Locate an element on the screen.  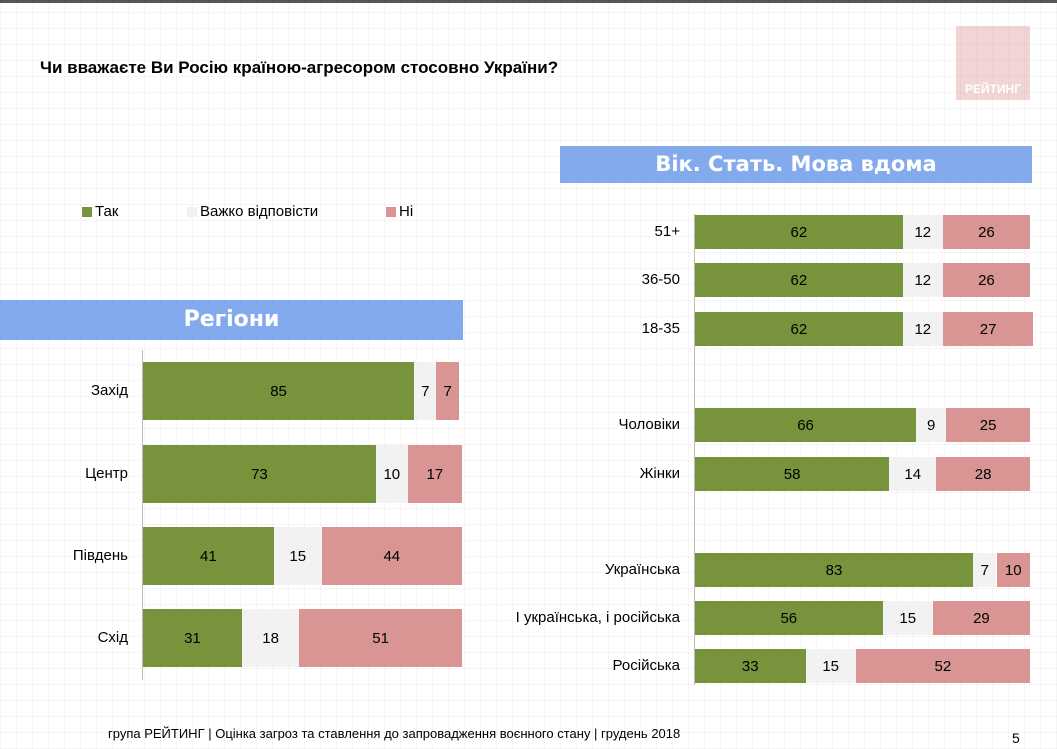
category-label: Жінки is located at coordinates (659, 473).